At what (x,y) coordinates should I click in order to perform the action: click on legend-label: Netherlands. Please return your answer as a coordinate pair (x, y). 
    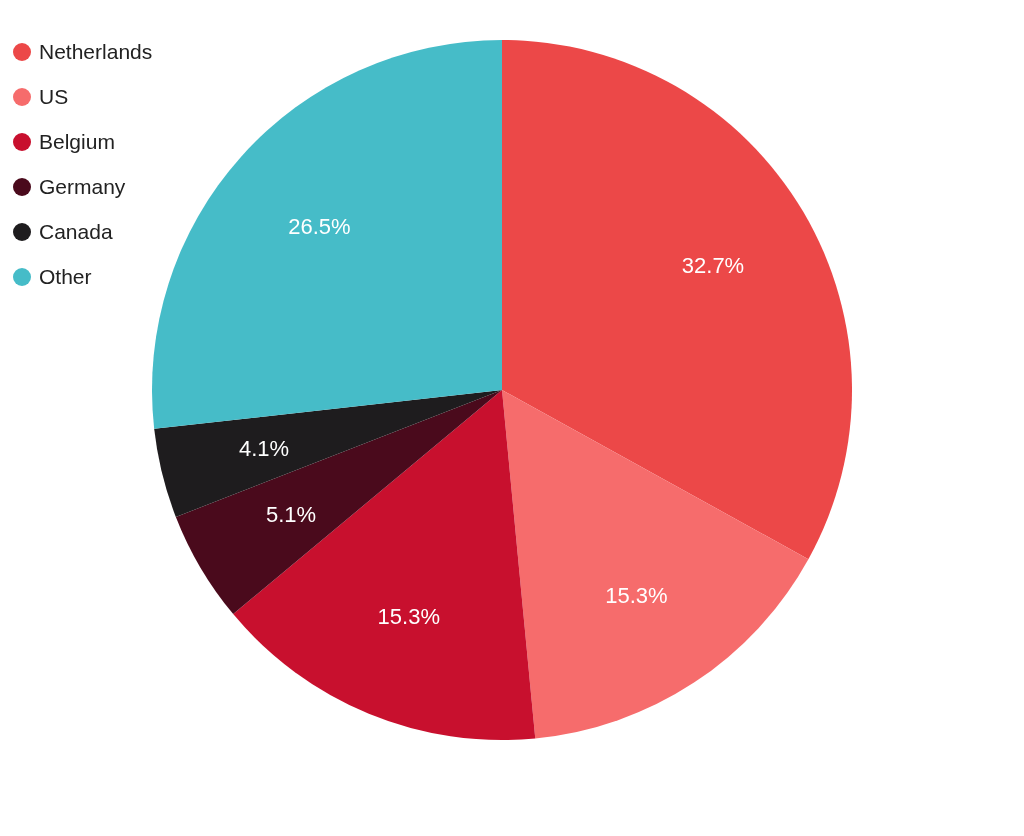
    Looking at the image, I should click on (96, 52).